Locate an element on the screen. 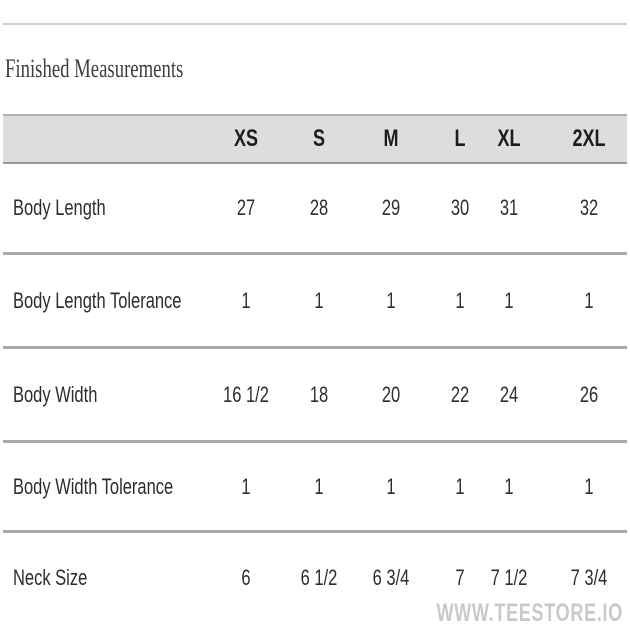 The height and width of the screenshot is (630, 630). row-label: Body Length Tolerance is located at coordinates (97, 300).